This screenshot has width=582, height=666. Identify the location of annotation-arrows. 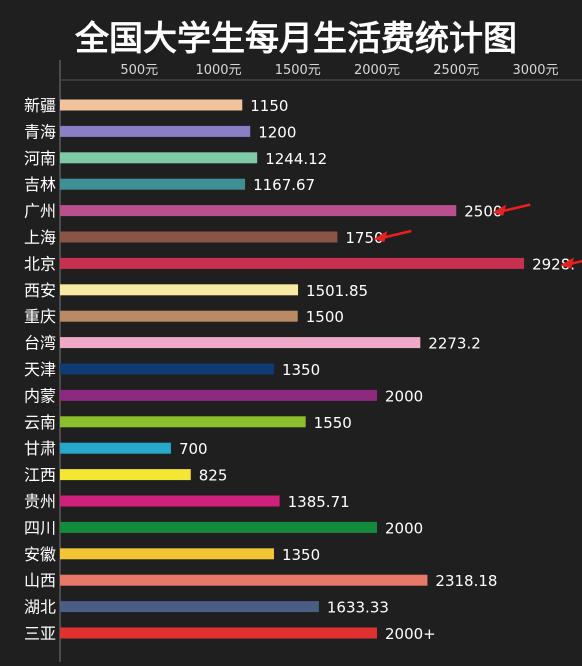
(477, 236).